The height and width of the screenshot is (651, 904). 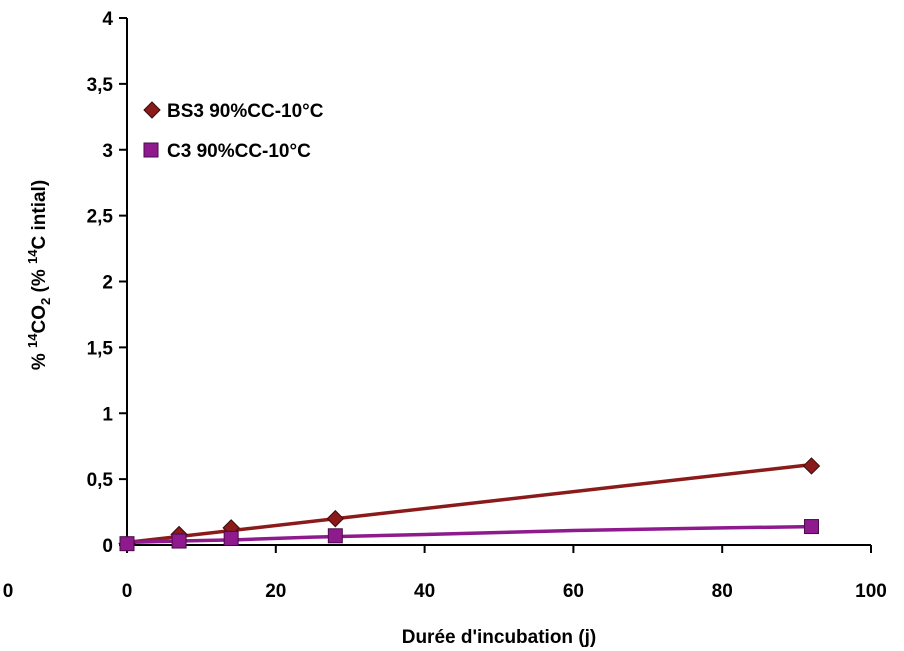 I want to click on y-axis-title-part3: (%, so click(x=39, y=281).